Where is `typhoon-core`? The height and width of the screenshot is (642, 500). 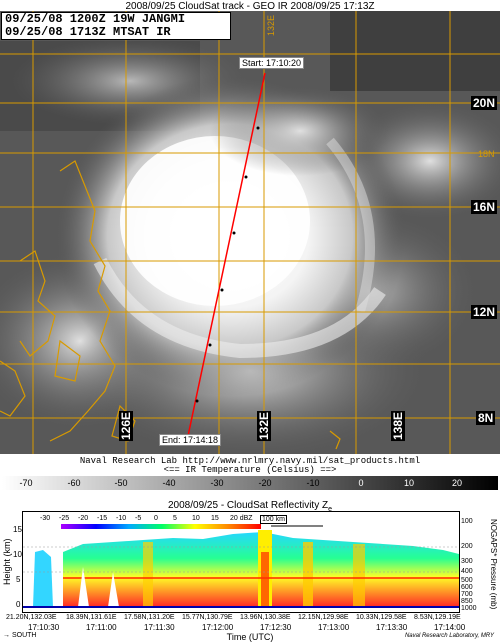 typhoon-core is located at coordinates (215, 221).